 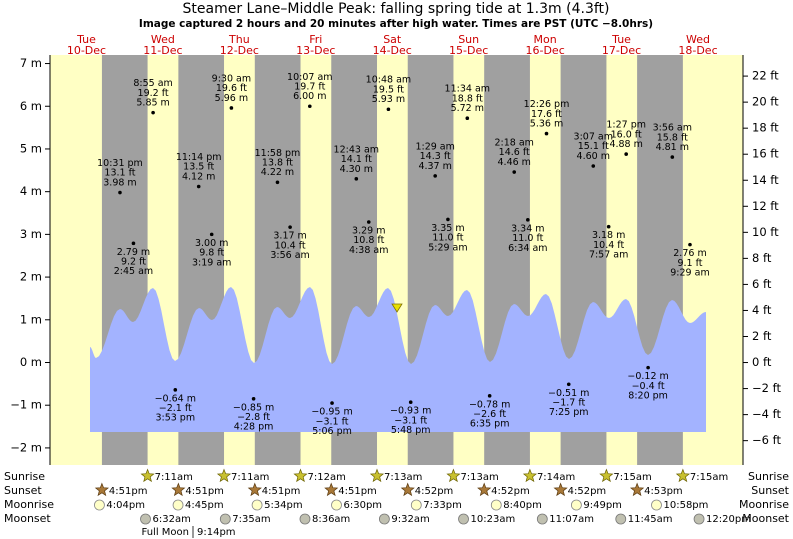 What do you see at coordinates (728, 519) in the screenshot?
I see `moonset-time: 12:20pm` at bounding box center [728, 519].